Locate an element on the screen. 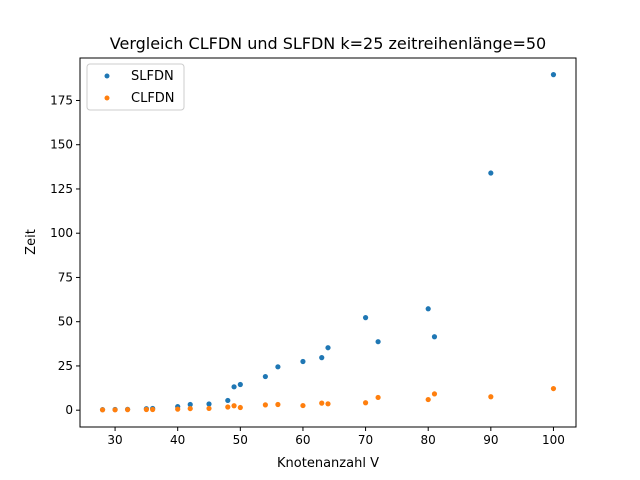 The image size is (640, 480). y-tick-label: 25 is located at coordinates (65, 366).